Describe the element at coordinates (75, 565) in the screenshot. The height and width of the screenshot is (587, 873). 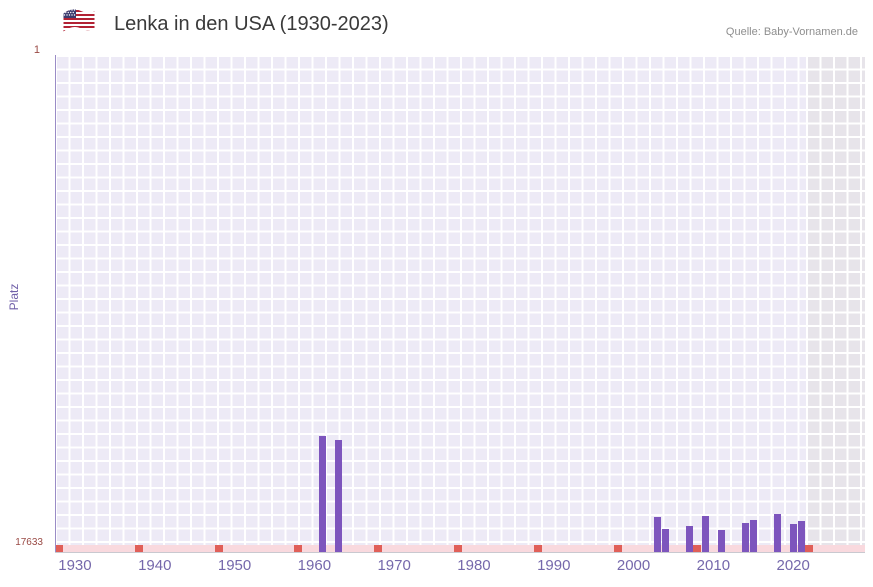
I see `x-tick-label: 1930` at that location.